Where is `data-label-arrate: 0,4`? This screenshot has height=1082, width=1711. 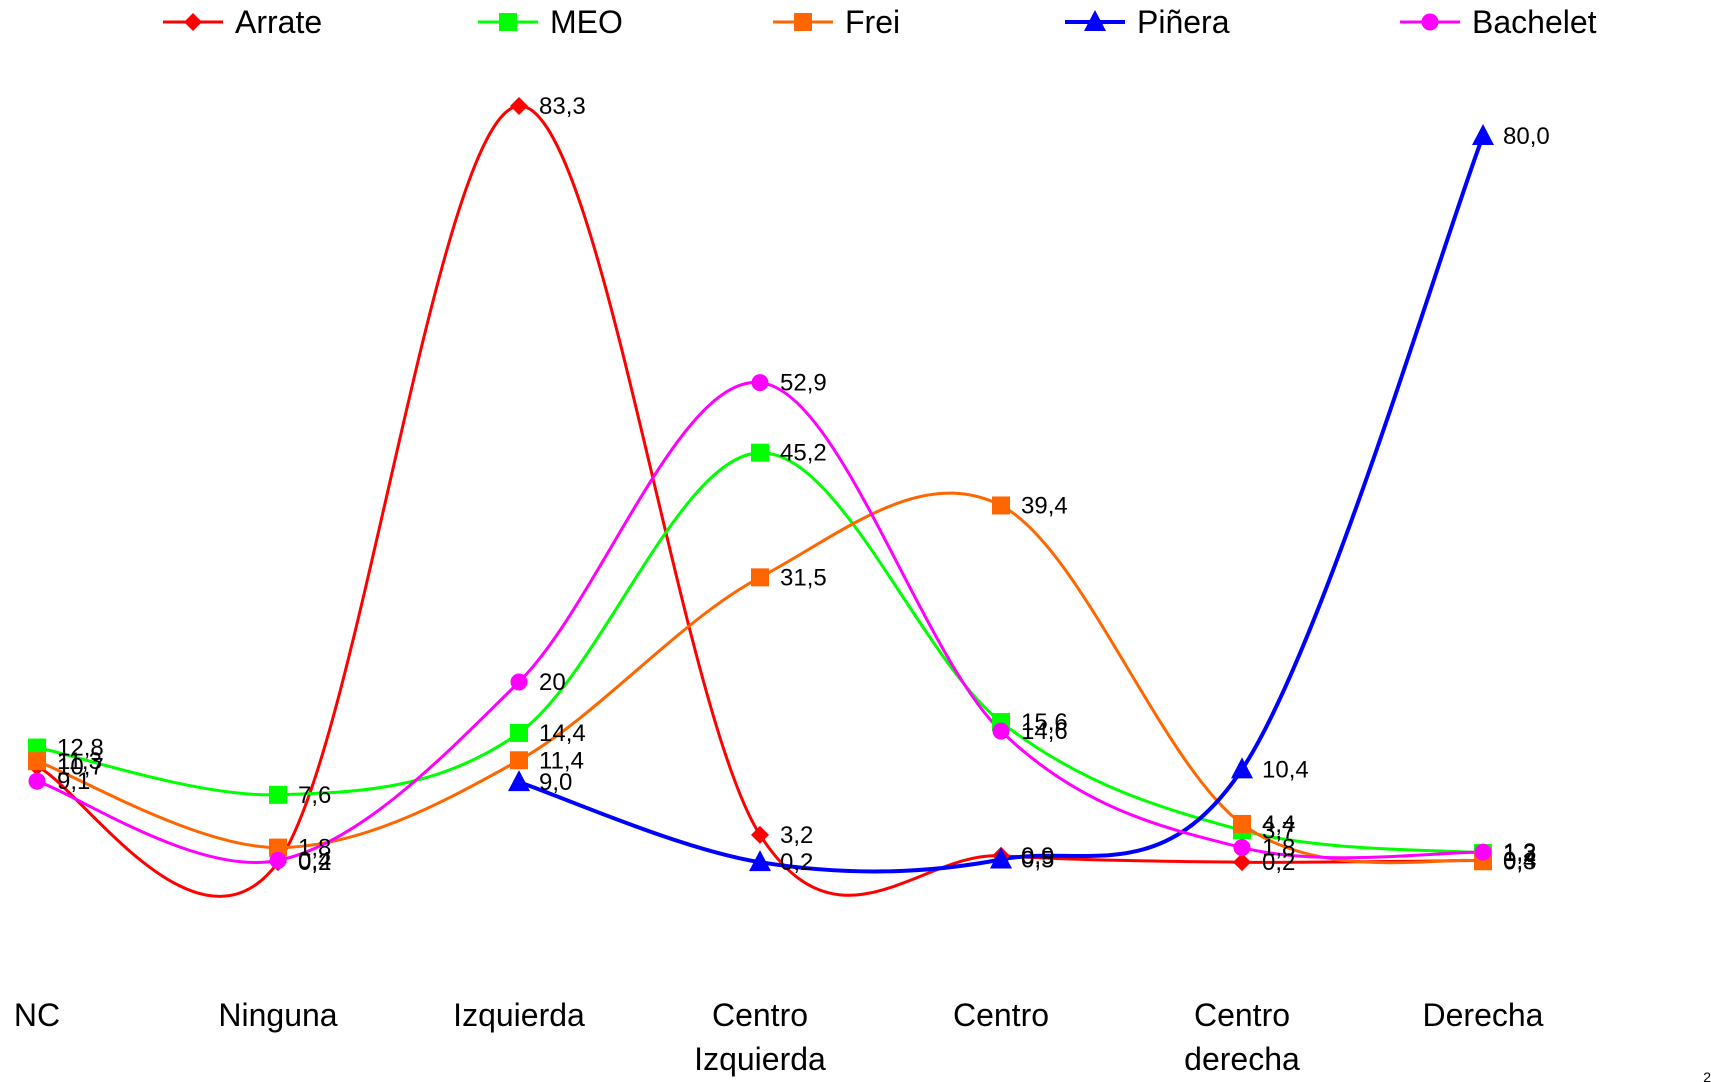 data-label-arrate: 0,4 is located at coordinates (1519, 860).